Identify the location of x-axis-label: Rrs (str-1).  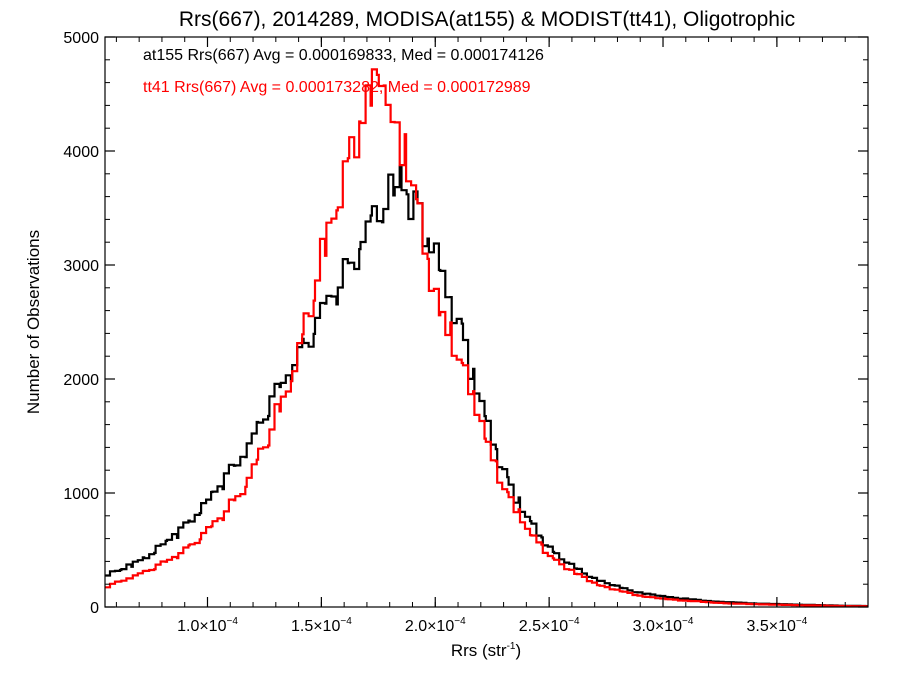
(486, 650).